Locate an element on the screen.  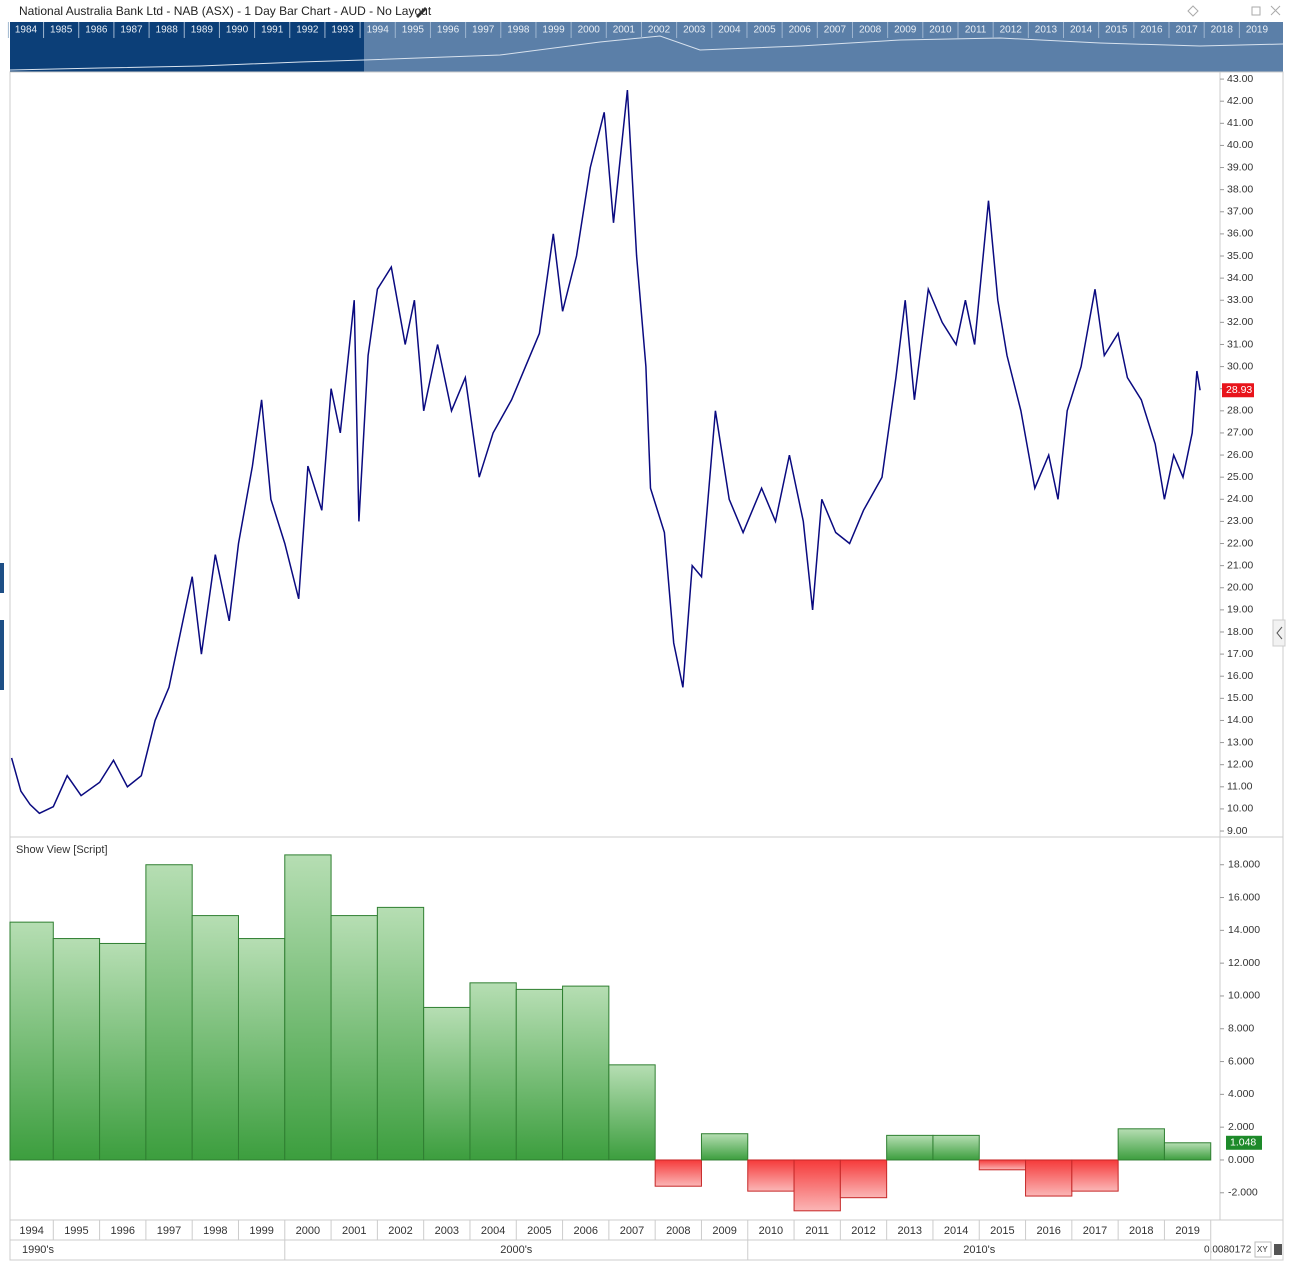
x-tick-label: 2000 is located at coordinates (308, 1231).